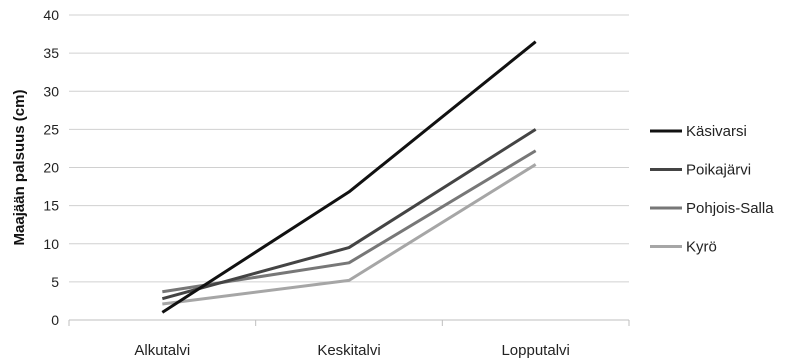 Image resolution: width=803 pixels, height=360 pixels. Describe the element at coordinates (716, 131) in the screenshot. I see `legend-label: Käsivarsi` at that location.